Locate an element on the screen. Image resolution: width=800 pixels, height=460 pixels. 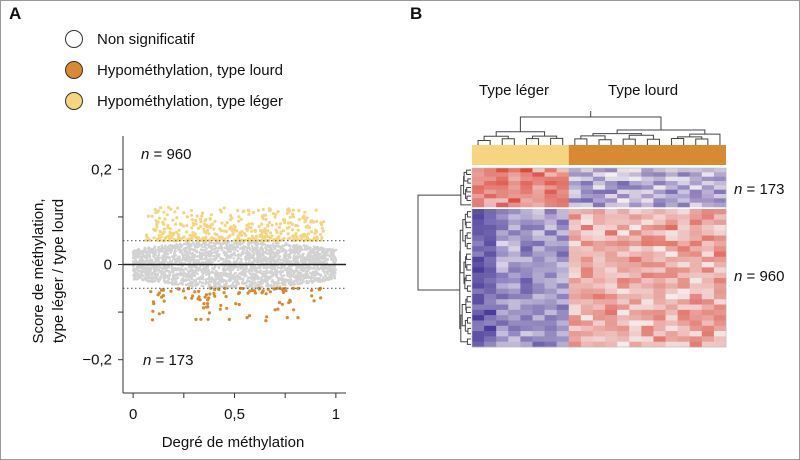
point-heavy is located at coordinates (224, 293).